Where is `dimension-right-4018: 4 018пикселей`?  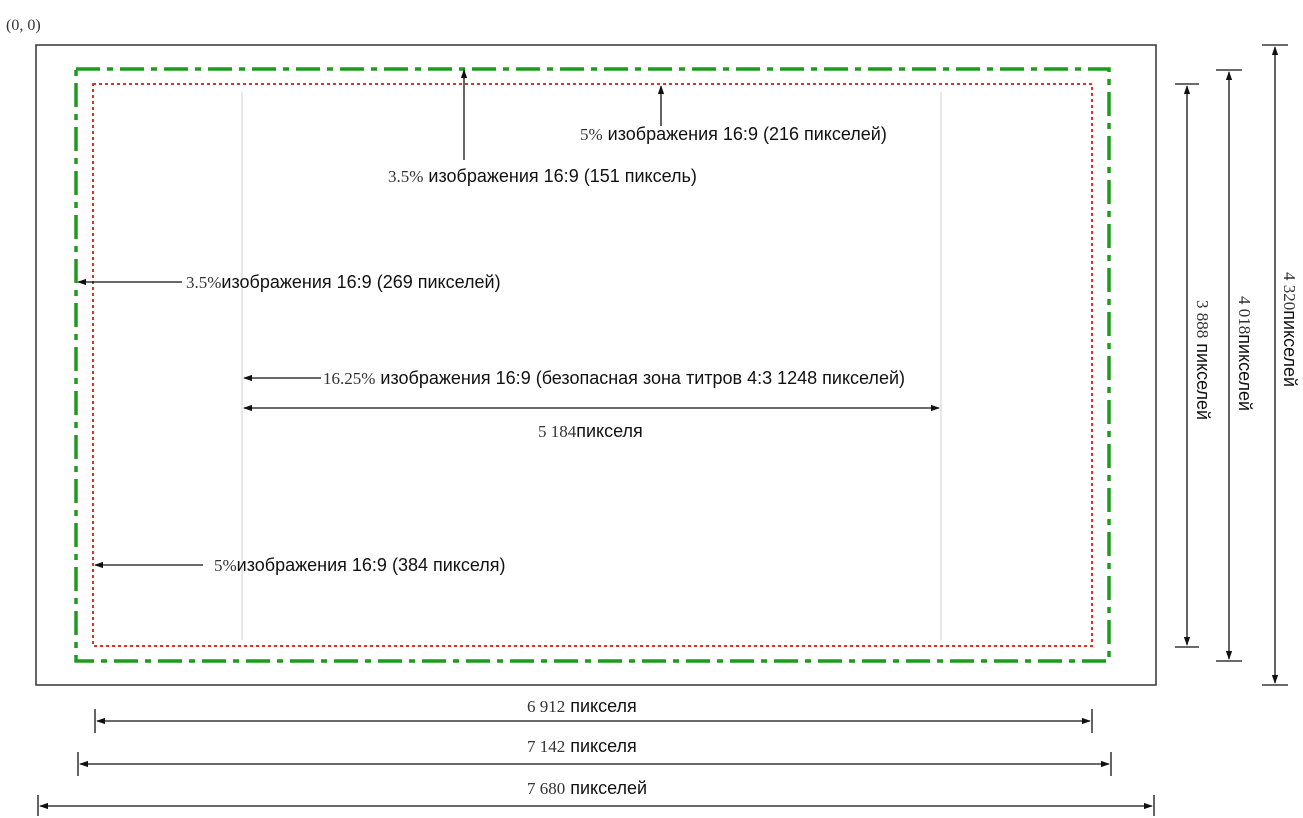 dimension-right-4018: 4 018пикселей is located at coordinates (1235, 365).